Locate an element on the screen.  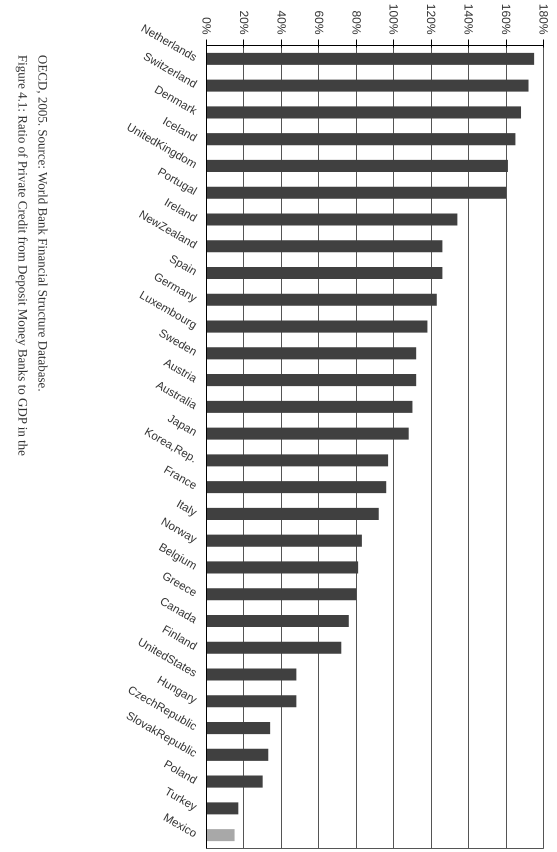
x-tick-label: 140% is located at coordinates (469, 19).